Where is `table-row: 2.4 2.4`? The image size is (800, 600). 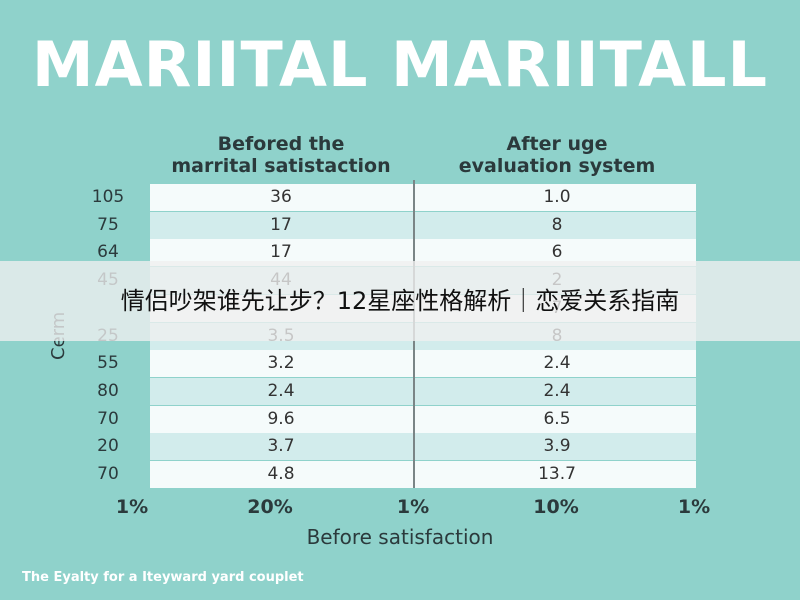
table-row: 2.4 2.4 is located at coordinates (423, 391).